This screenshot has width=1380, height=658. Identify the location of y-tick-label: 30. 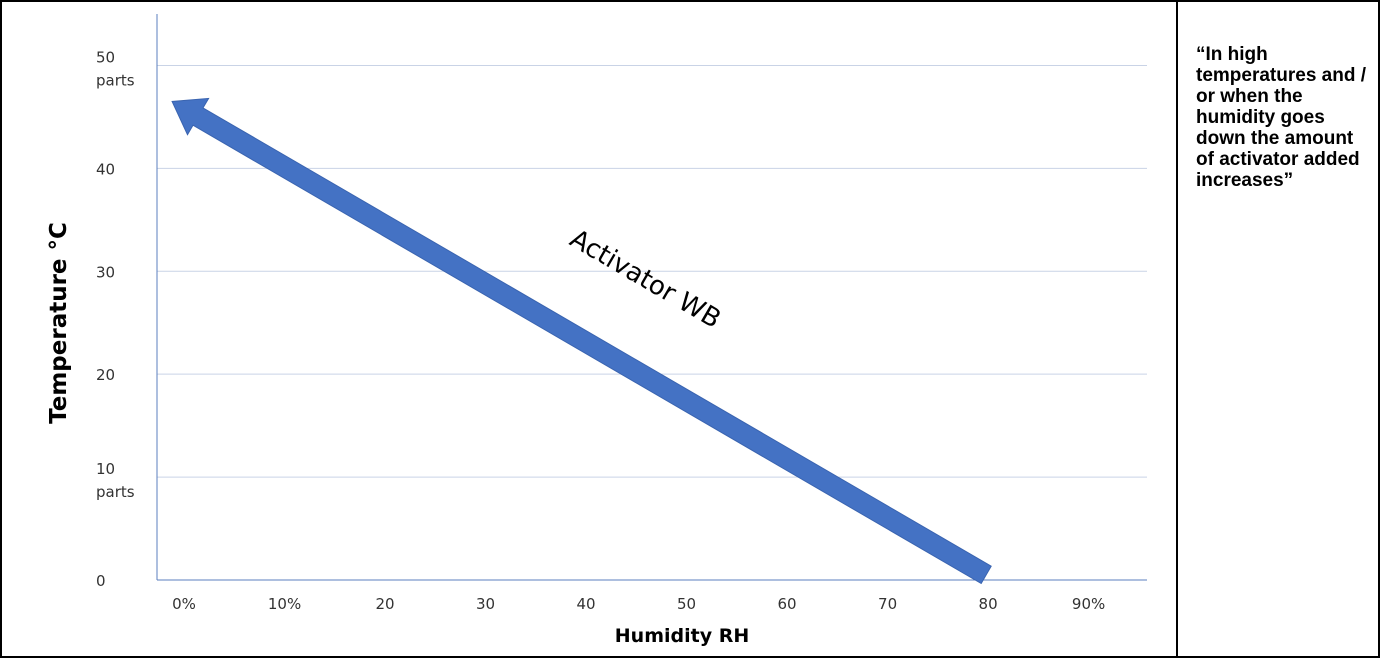
(105, 272).